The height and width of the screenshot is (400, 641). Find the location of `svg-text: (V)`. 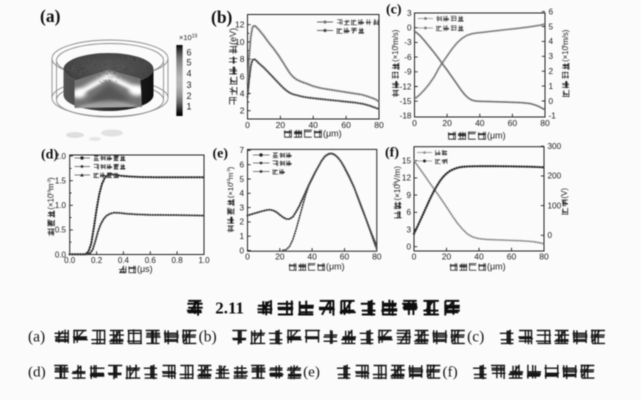

svg-text: (V) is located at coordinates (564, 193).